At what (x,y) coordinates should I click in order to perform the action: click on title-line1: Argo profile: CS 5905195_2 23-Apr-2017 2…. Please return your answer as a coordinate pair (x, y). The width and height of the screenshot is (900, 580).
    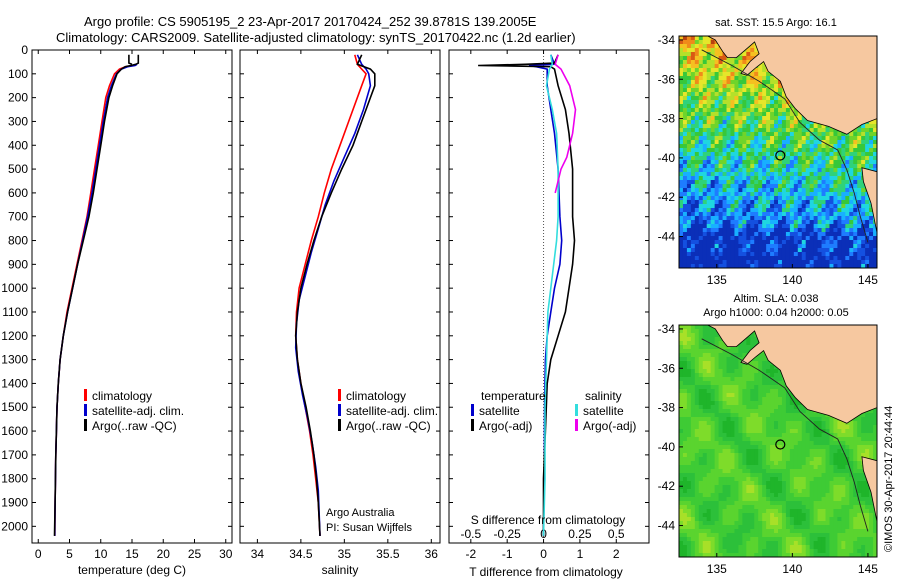
    Looking at the image, I should click on (310, 21).